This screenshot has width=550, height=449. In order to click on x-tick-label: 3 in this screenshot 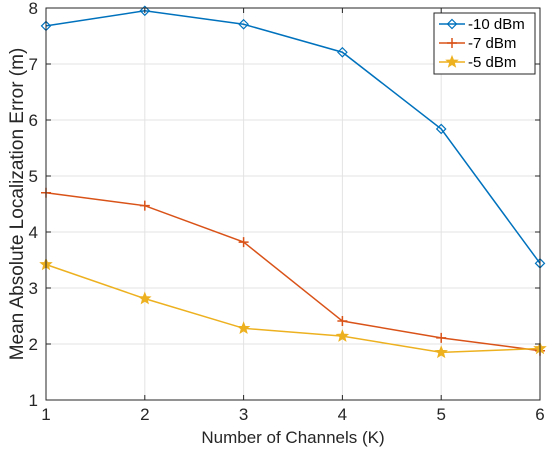, I will do `click(243, 414)`.